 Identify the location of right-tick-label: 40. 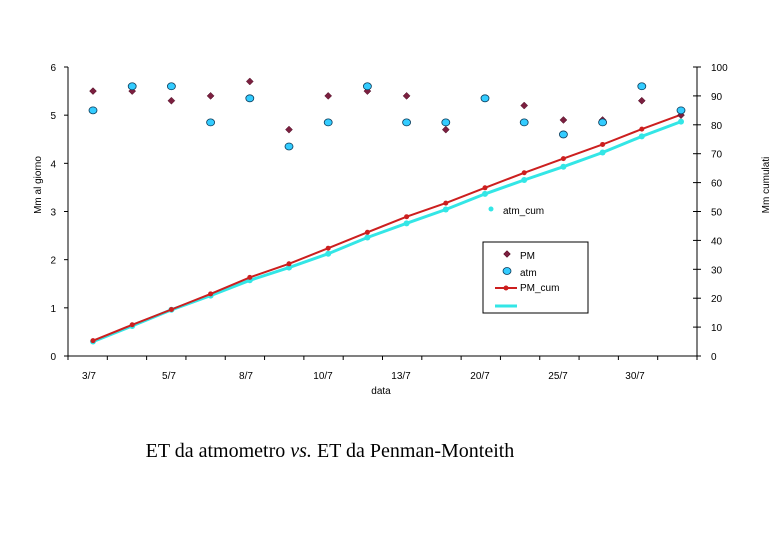
(717, 241).